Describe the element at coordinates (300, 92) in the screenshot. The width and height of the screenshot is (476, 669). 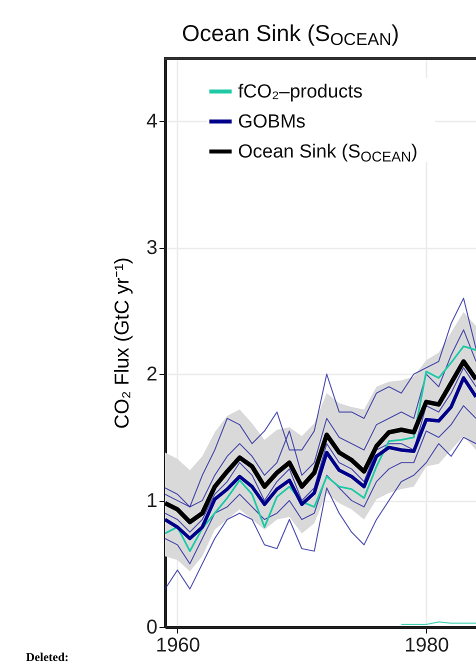
I see `legend-label: fCO₂–products` at that location.